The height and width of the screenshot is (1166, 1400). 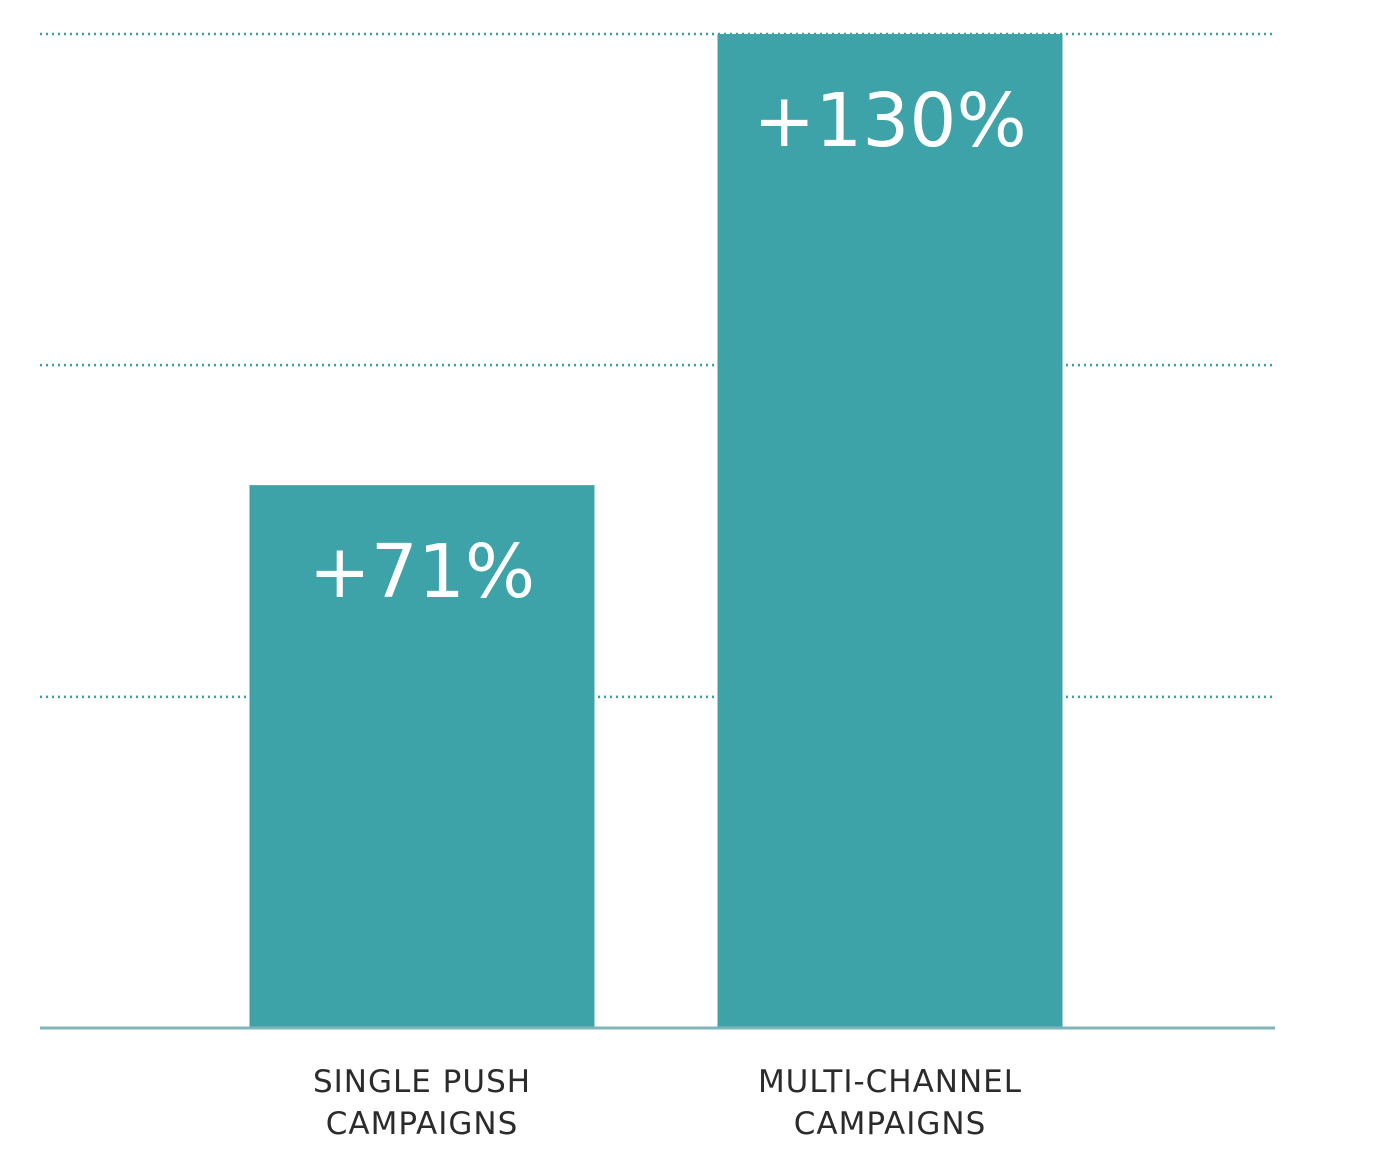 I want to click on bar-value-label-0: +71%, so click(x=422, y=572).